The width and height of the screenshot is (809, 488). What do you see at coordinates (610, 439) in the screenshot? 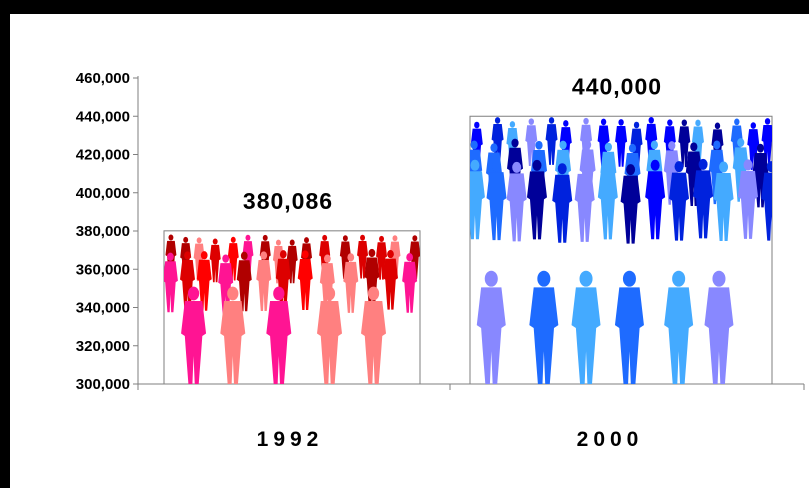
I see `category-label: 2000` at bounding box center [610, 439].